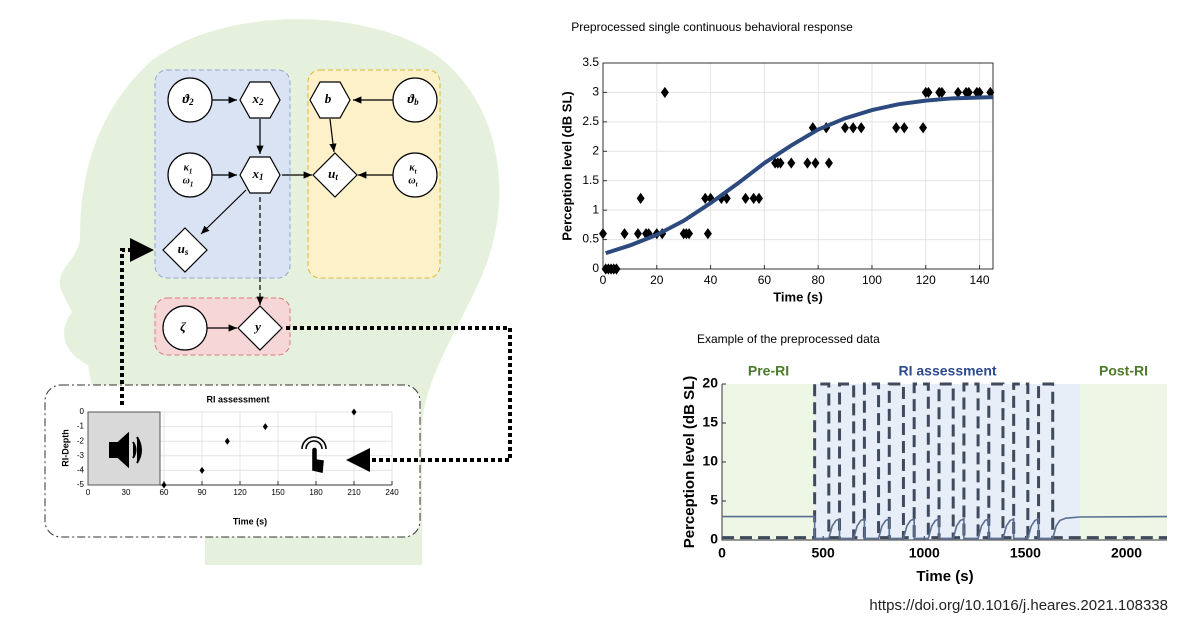 This screenshot has height=633, width=1200. Describe the element at coordinates (711, 280) in the screenshot. I see `x-tick-label: 40` at that location.